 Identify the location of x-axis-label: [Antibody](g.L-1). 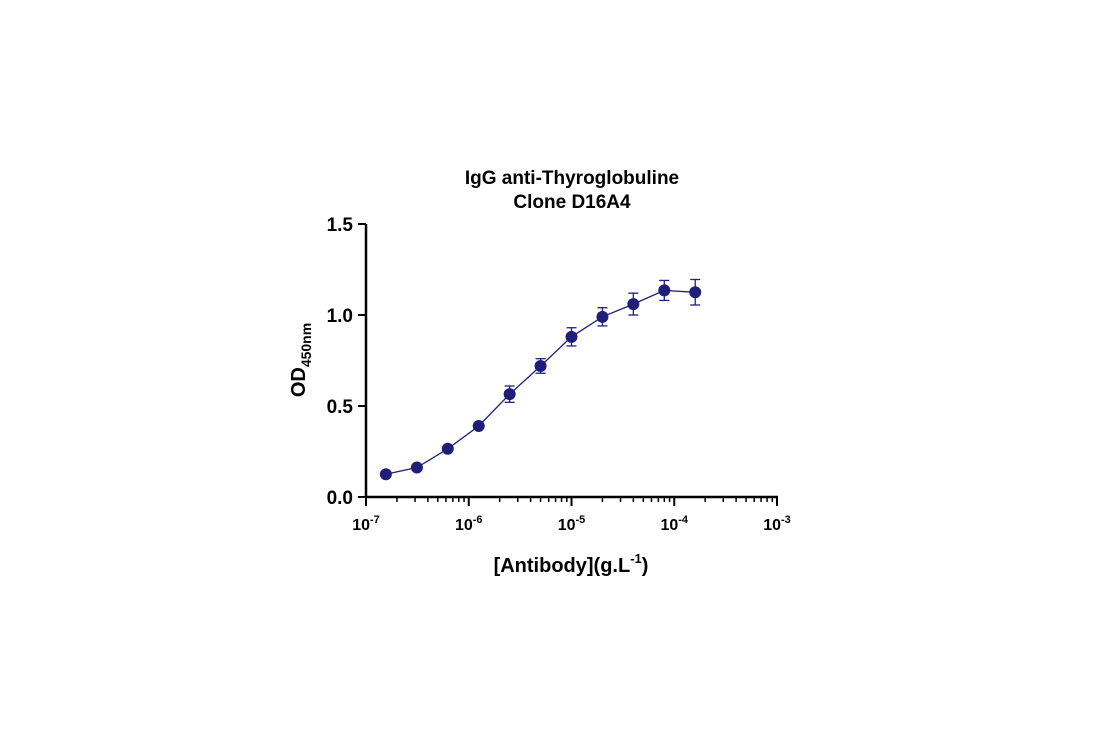
(571, 564).